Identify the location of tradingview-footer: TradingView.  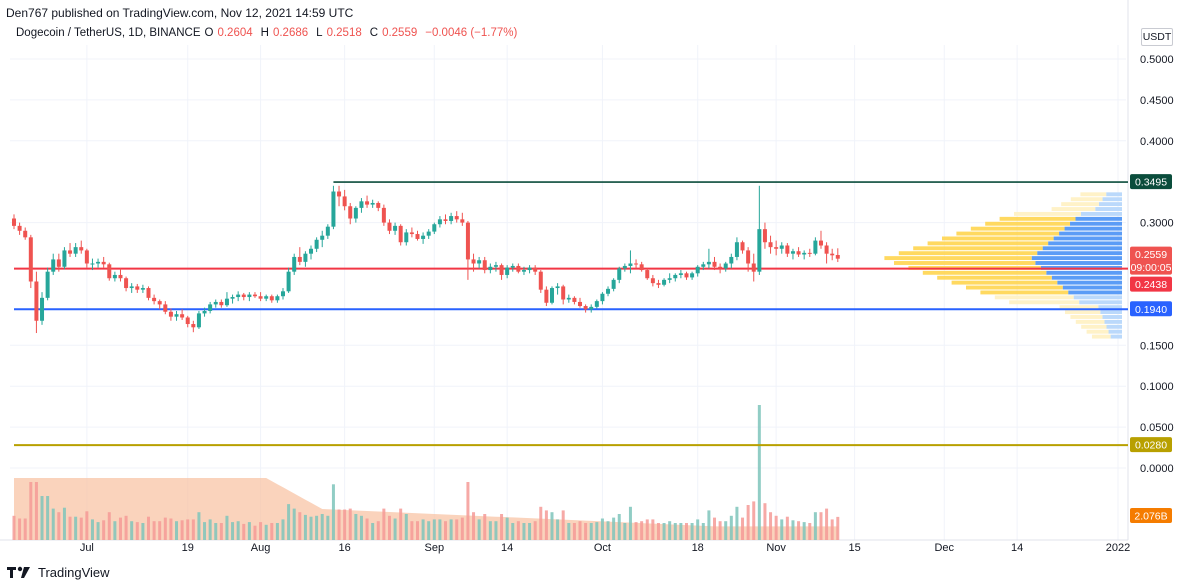
(58, 572).